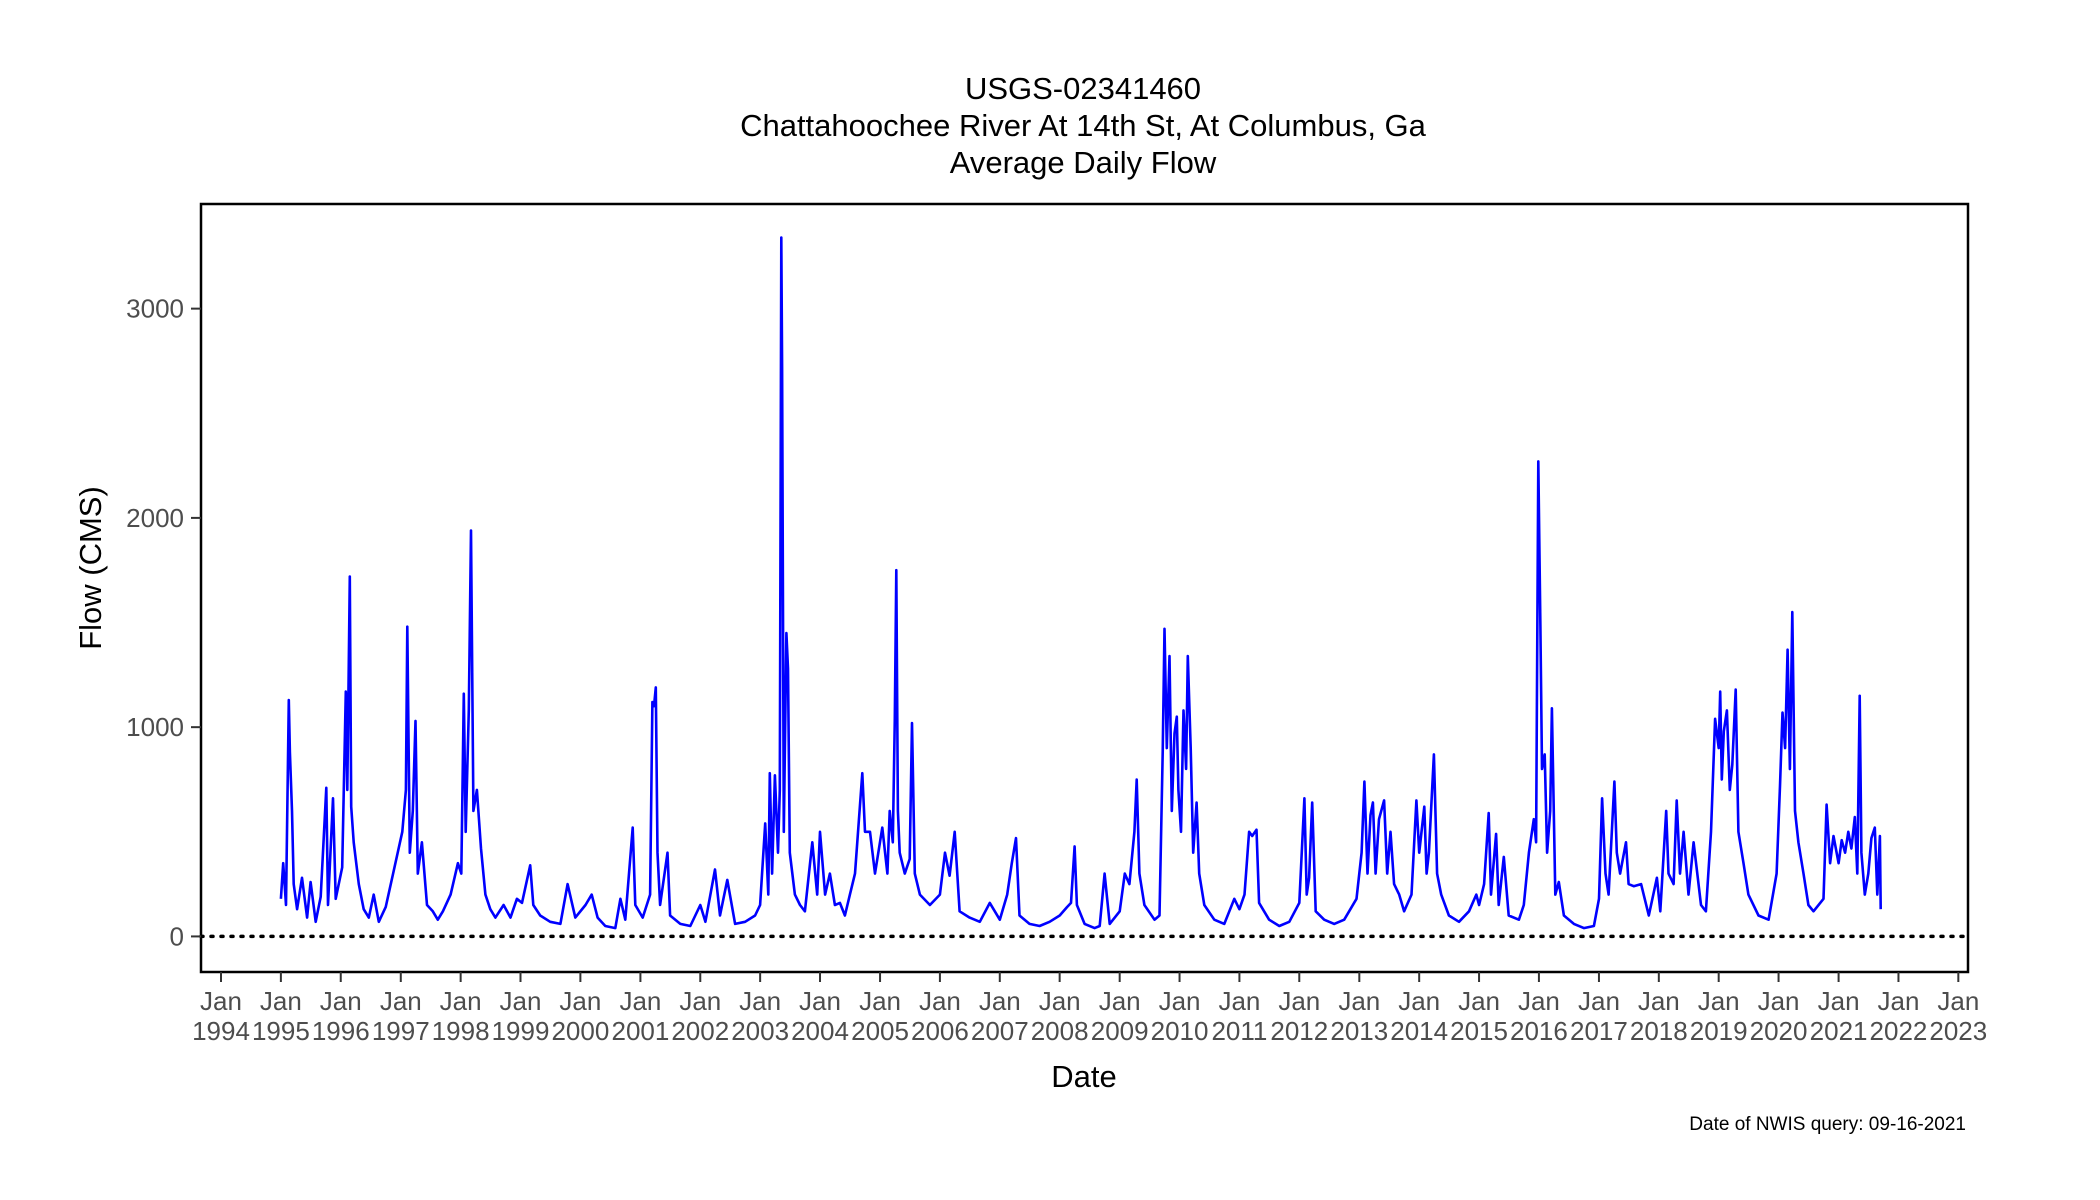 The image size is (2100, 1200). Describe the element at coordinates (341, 1031) in the screenshot. I see `x-tick-label-year: 1996` at that location.